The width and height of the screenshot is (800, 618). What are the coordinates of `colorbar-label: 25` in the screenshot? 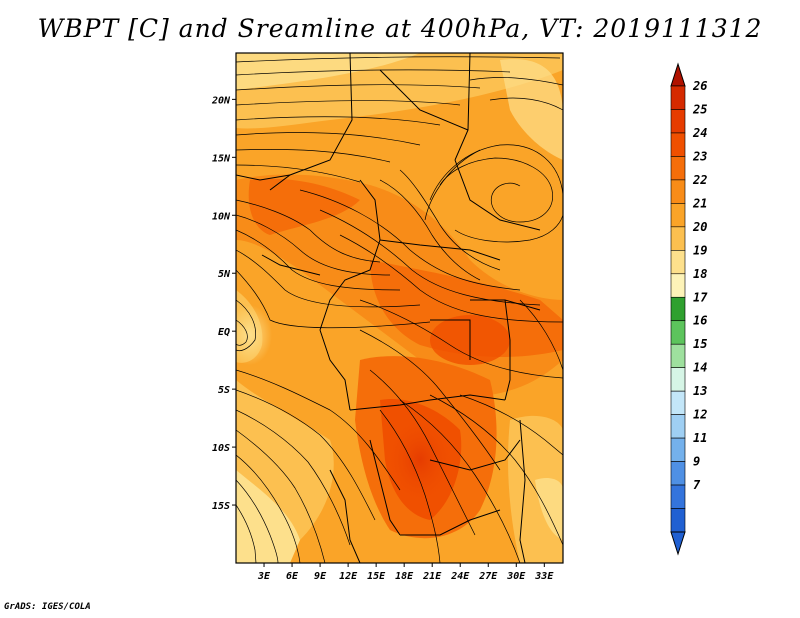 It's located at (699, 109).